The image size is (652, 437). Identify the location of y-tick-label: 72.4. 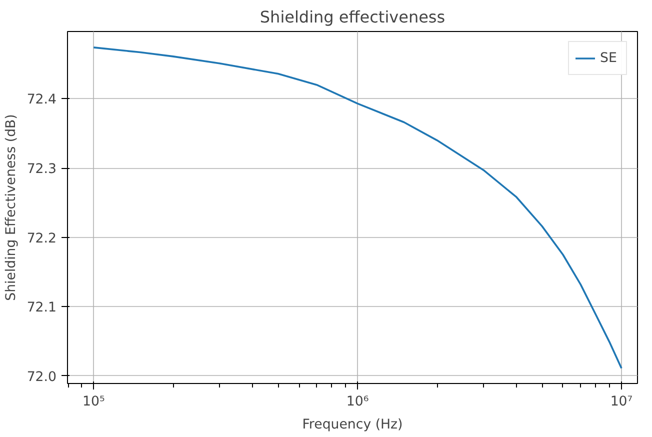
(41, 100).